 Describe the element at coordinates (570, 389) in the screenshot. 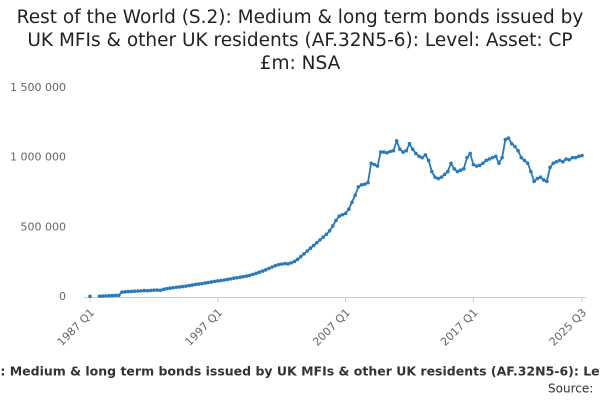

I see `source: Source:` at that location.